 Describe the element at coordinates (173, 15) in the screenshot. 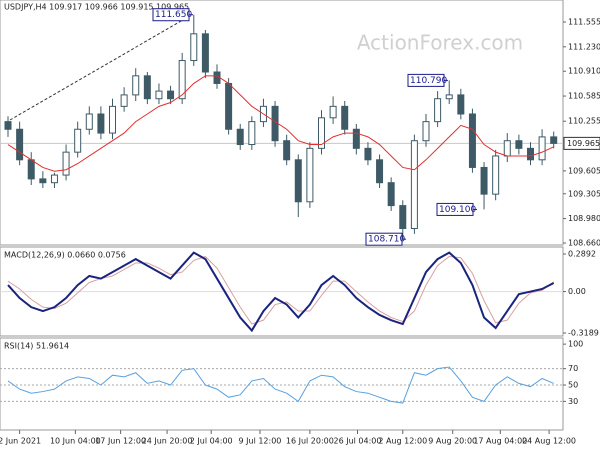

I see `annotation-label: 111.650` at that location.